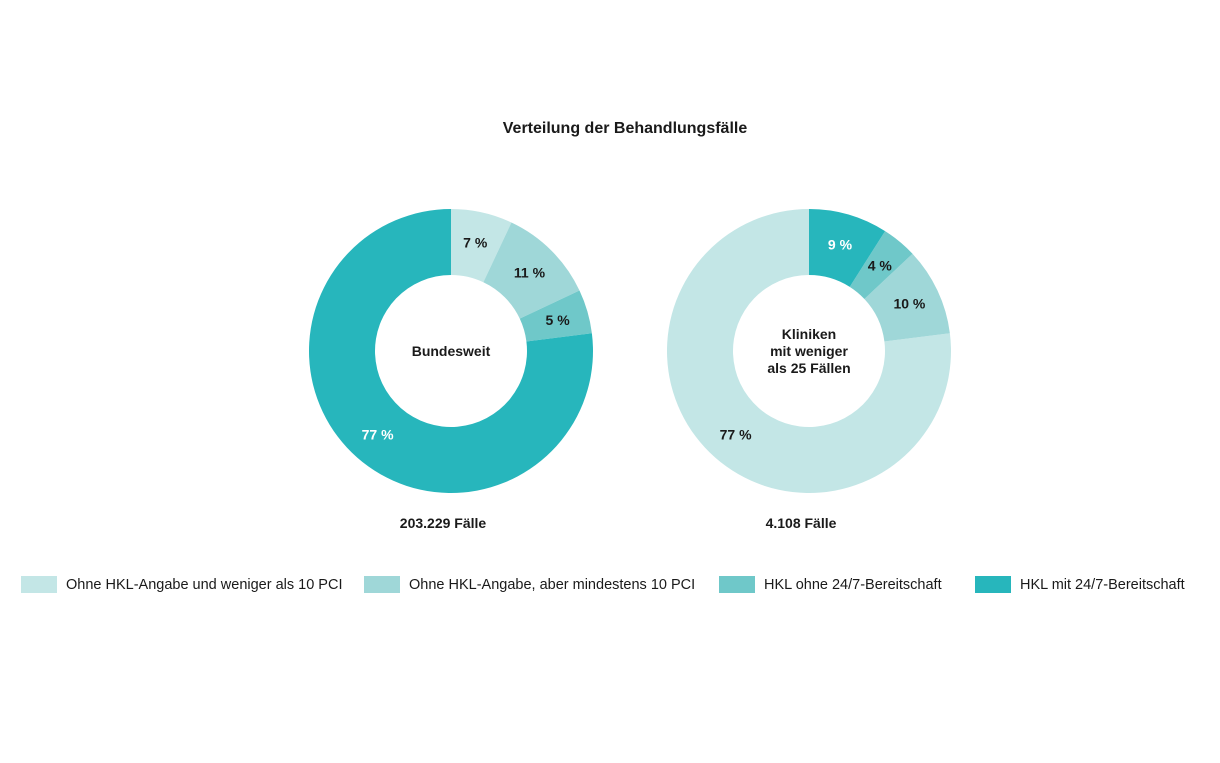 The height and width of the screenshot is (763, 1220). I want to click on legend-item-ohne-hkl-unter-10: Ohne HKL-Angabe und weniger als 10 PCI, so click(181, 584).